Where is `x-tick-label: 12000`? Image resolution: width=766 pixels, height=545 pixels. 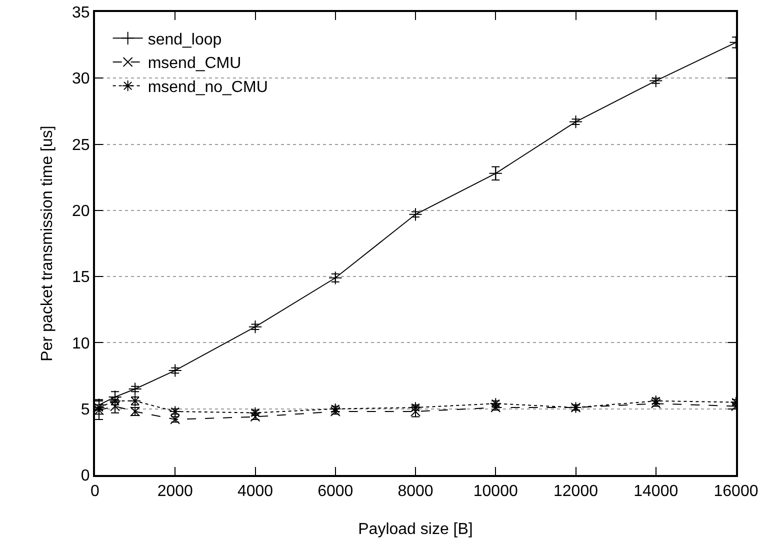
x-tick-label: 12000 is located at coordinates (576, 491).